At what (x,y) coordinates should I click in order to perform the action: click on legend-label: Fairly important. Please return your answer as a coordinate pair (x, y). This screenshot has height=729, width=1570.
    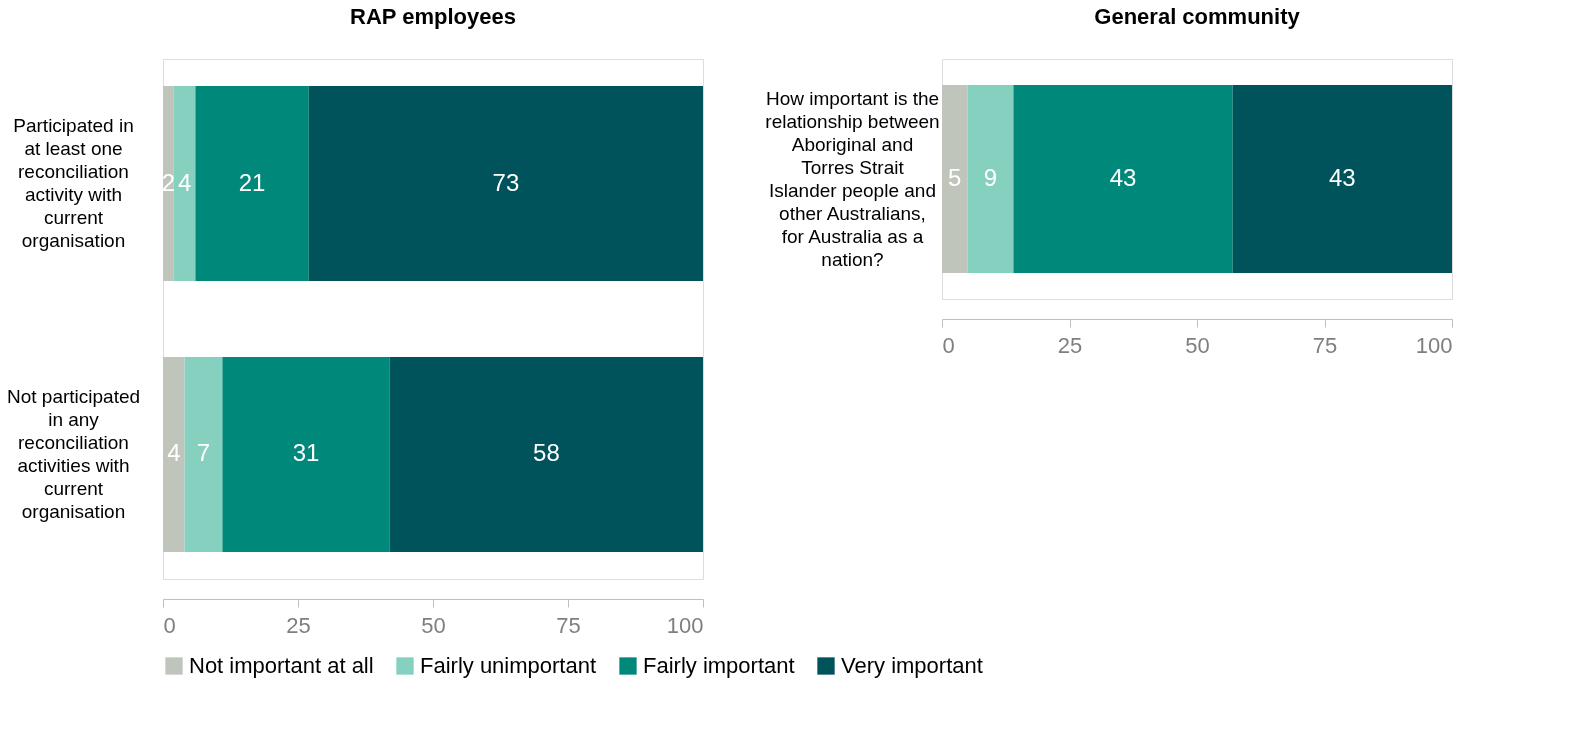
    Looking at the image, I should click on (719, 665).